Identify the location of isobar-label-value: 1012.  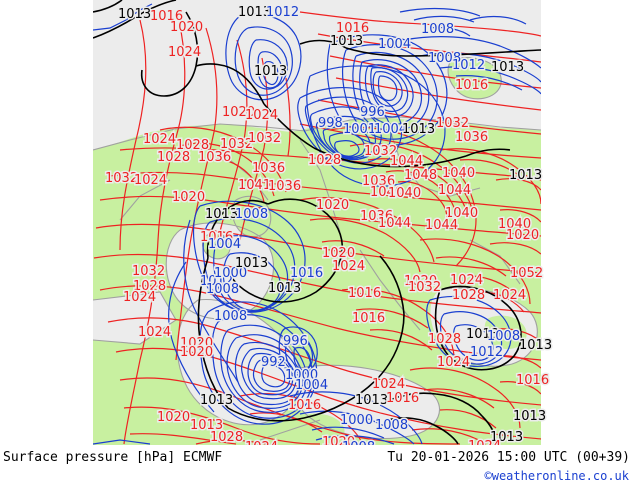
(468, 65).